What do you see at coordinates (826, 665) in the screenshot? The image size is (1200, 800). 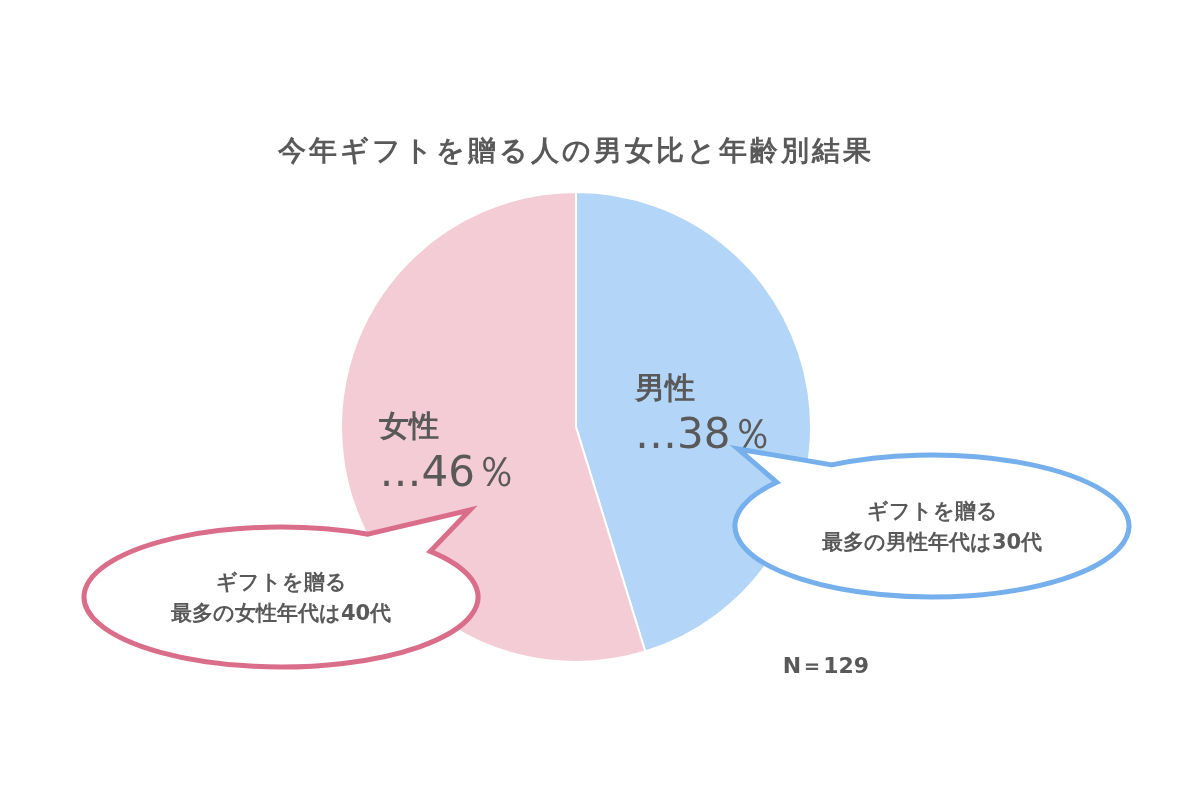 I see `annotation: N＝129` at bounding box center [826, 665].